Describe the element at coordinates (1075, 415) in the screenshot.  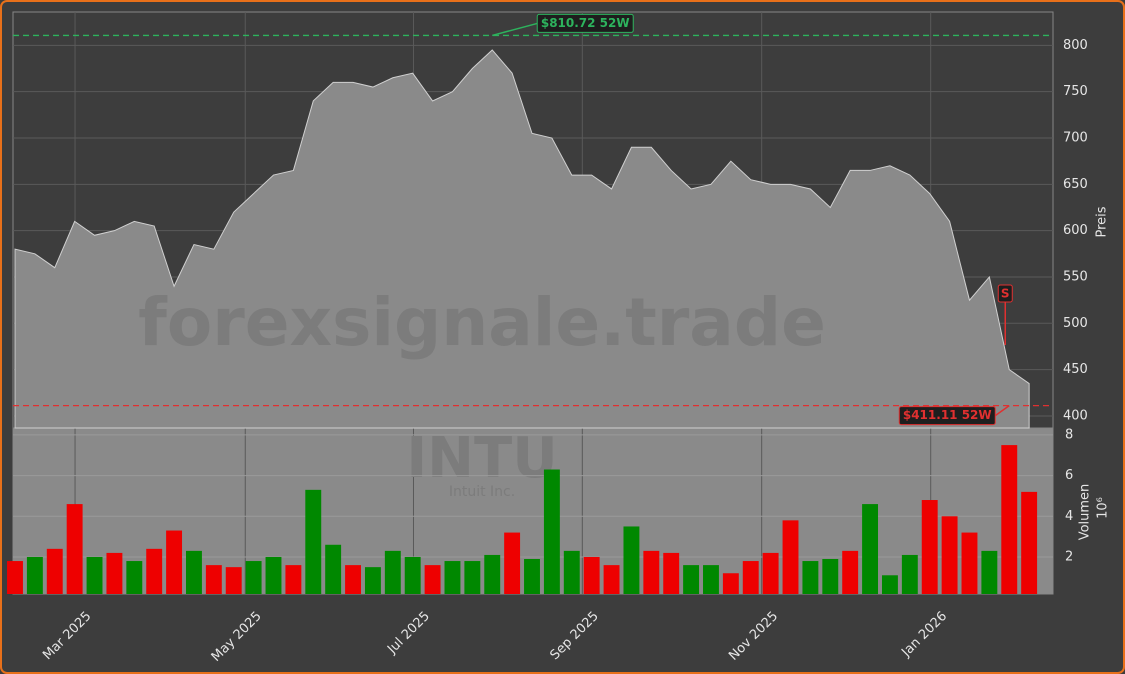
I see `y-tick-label: 400` at that location.